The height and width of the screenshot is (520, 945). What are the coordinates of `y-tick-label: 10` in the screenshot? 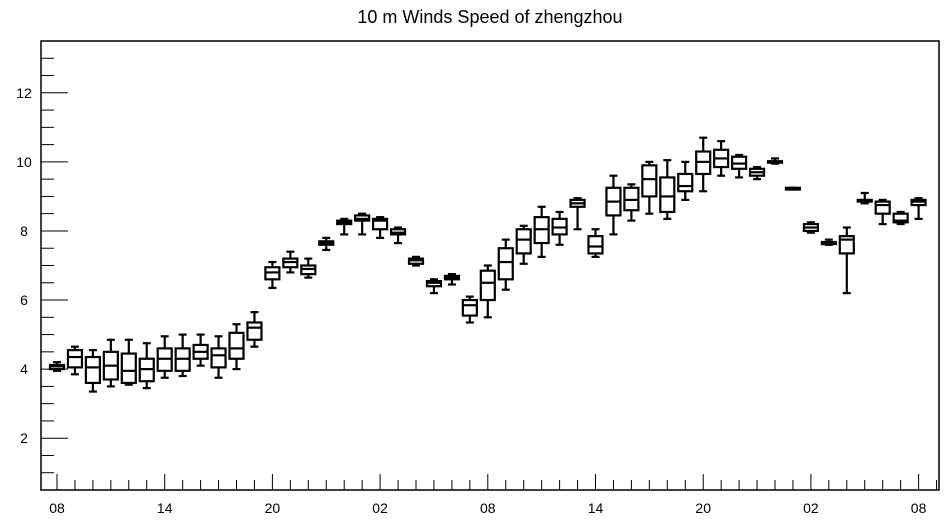 It's located at (24, 162).